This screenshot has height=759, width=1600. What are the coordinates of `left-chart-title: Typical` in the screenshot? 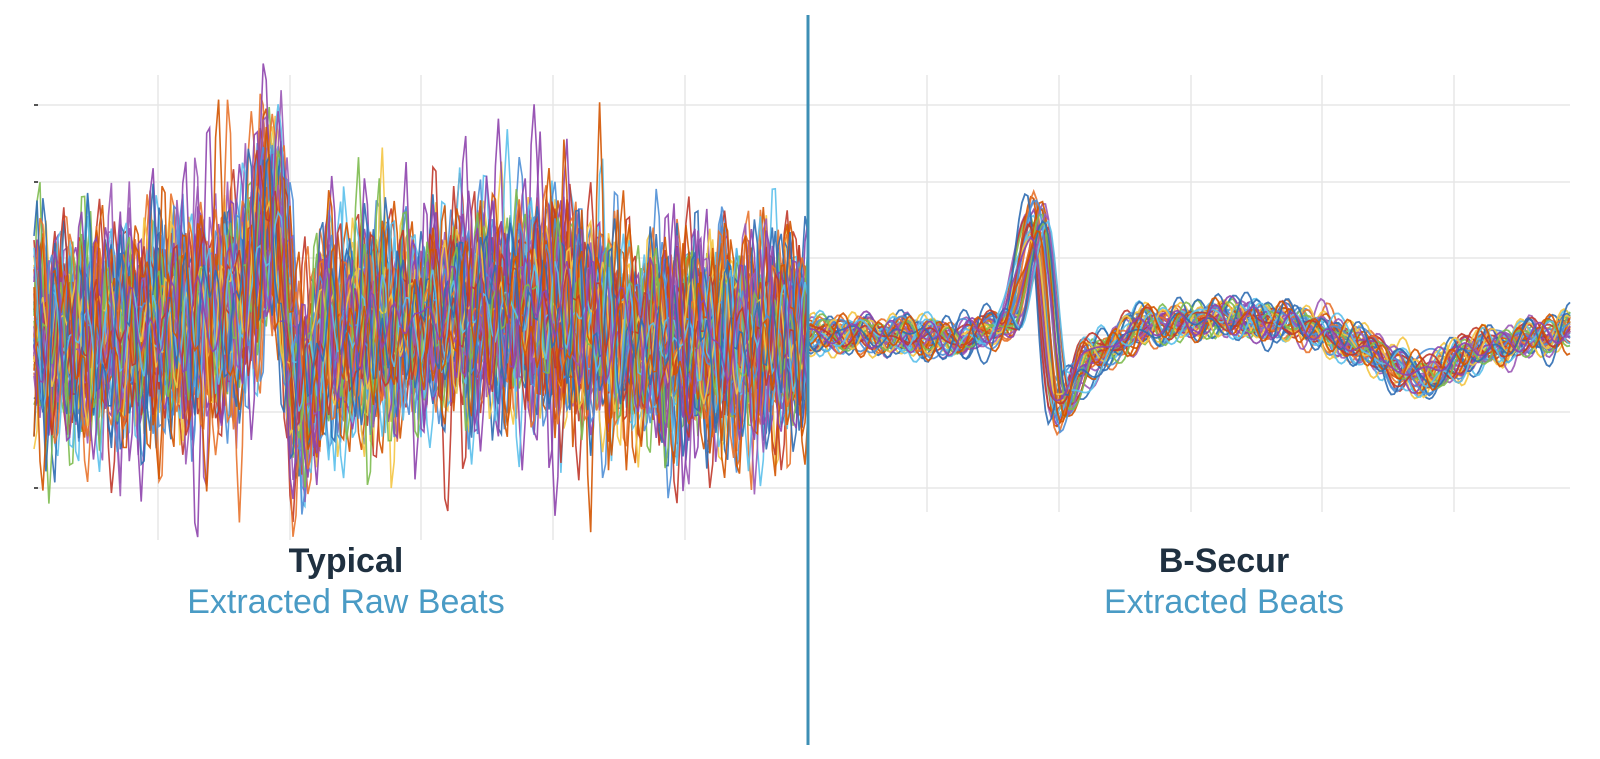 It's located at (346, 561).